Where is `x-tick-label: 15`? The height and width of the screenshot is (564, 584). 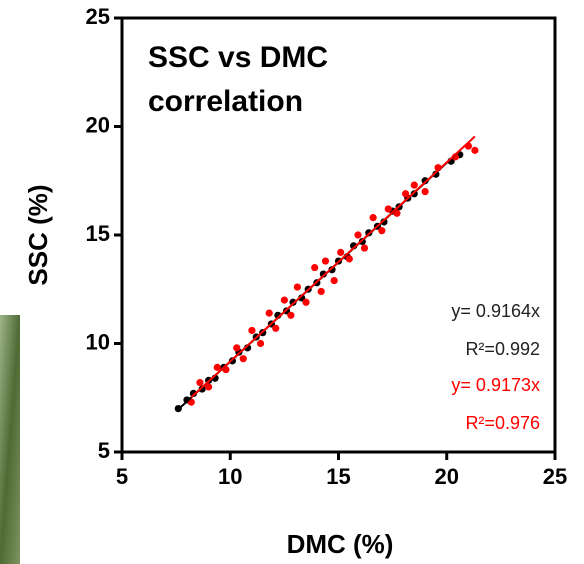
x-tick-label: 15 is located at coordinates (338, 476).